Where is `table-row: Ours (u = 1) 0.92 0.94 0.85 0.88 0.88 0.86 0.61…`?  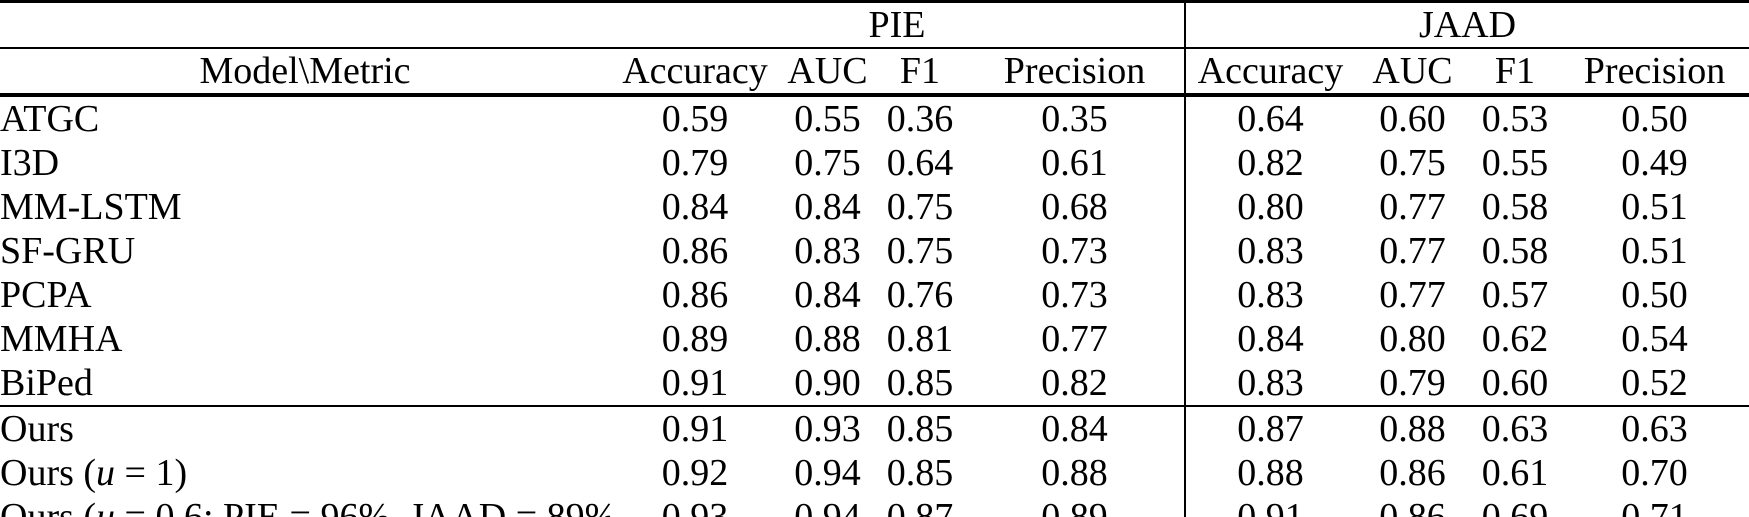 table-row: Ours (u = 1) 0.92 0.94 0.85 0.88 0.88 0.86 0.61… is located at coordinates (874, 473).